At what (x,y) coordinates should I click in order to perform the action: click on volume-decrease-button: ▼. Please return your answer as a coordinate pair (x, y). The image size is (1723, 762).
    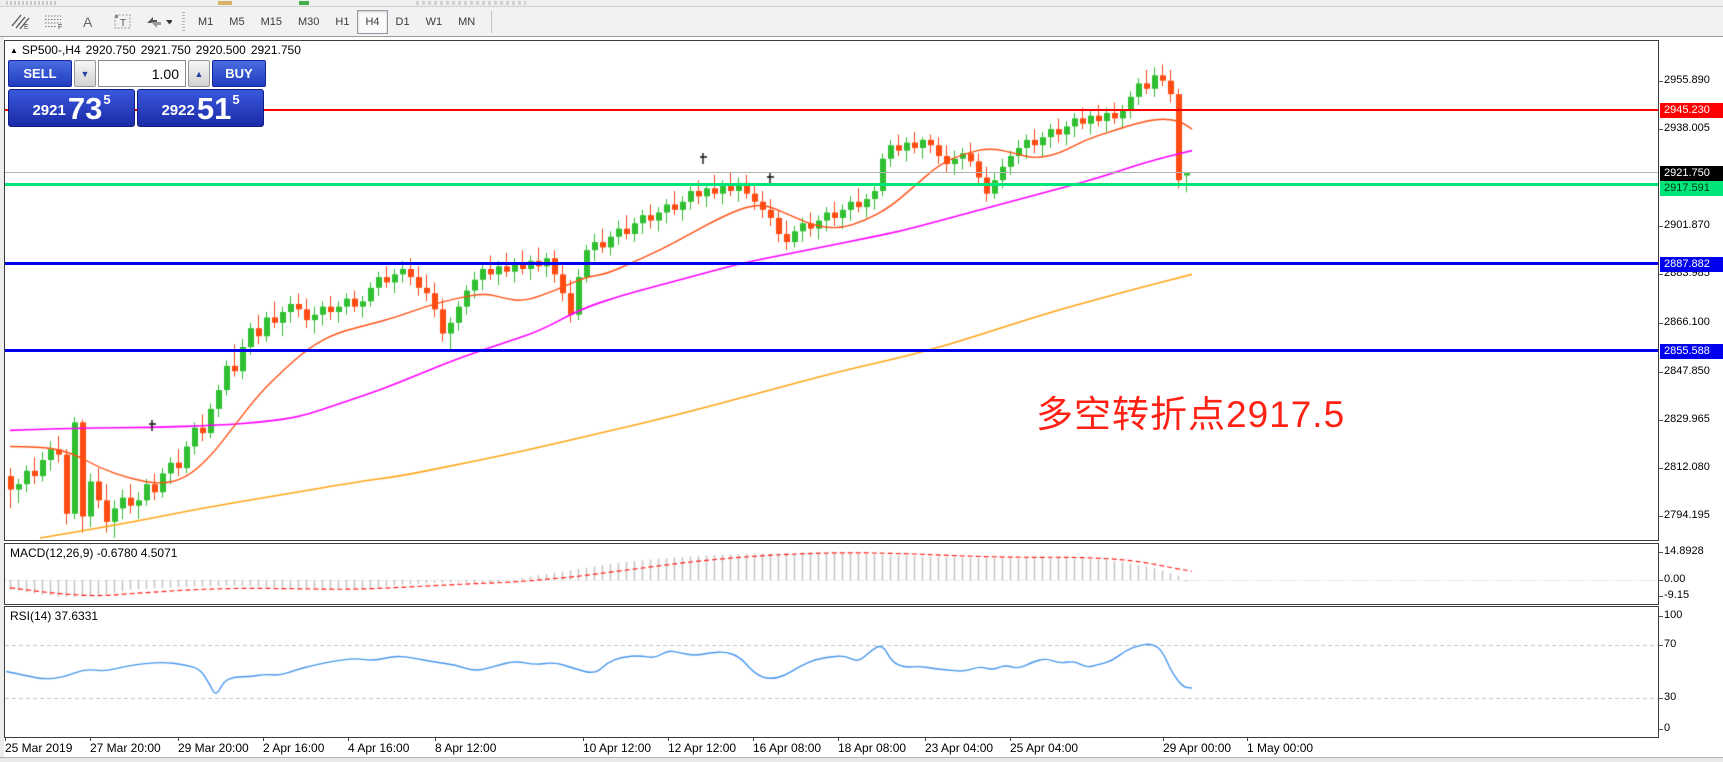
    Looking at the image, I should click on (85, 73).